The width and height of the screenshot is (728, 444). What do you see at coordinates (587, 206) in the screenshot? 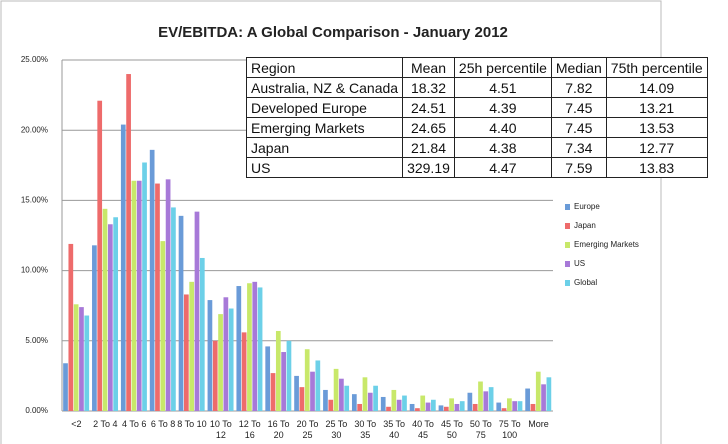
I see `legend-label: Europe` at bounding box center [587, 206].